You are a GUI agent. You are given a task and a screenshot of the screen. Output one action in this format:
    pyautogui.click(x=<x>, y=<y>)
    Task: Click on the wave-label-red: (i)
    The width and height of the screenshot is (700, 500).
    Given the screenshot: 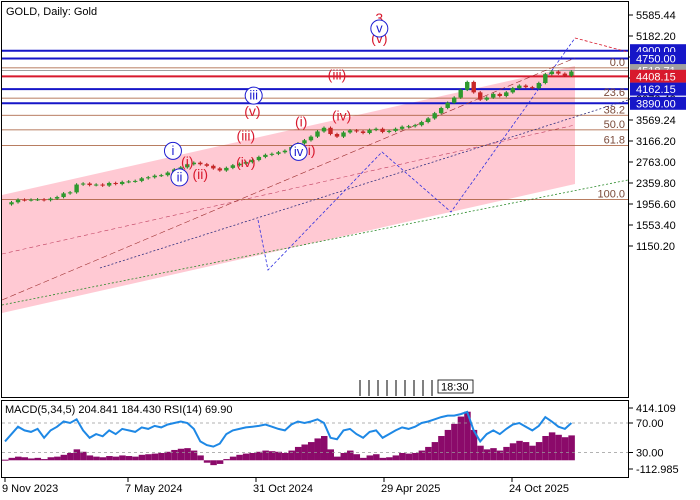 What is the action you would take?
    pyautogui.click(x=187, y=161)
    